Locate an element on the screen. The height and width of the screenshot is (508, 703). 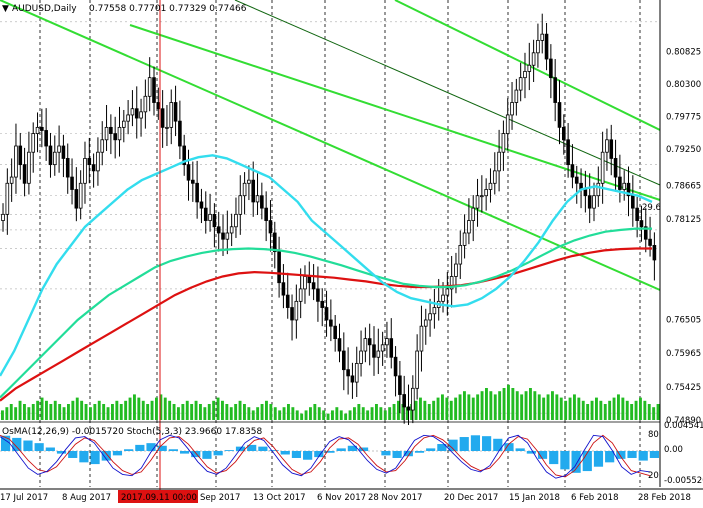
chart-ohlc: 0.77558 0.77701 0.77329 0.77466 is located at coordinates (168, 9).